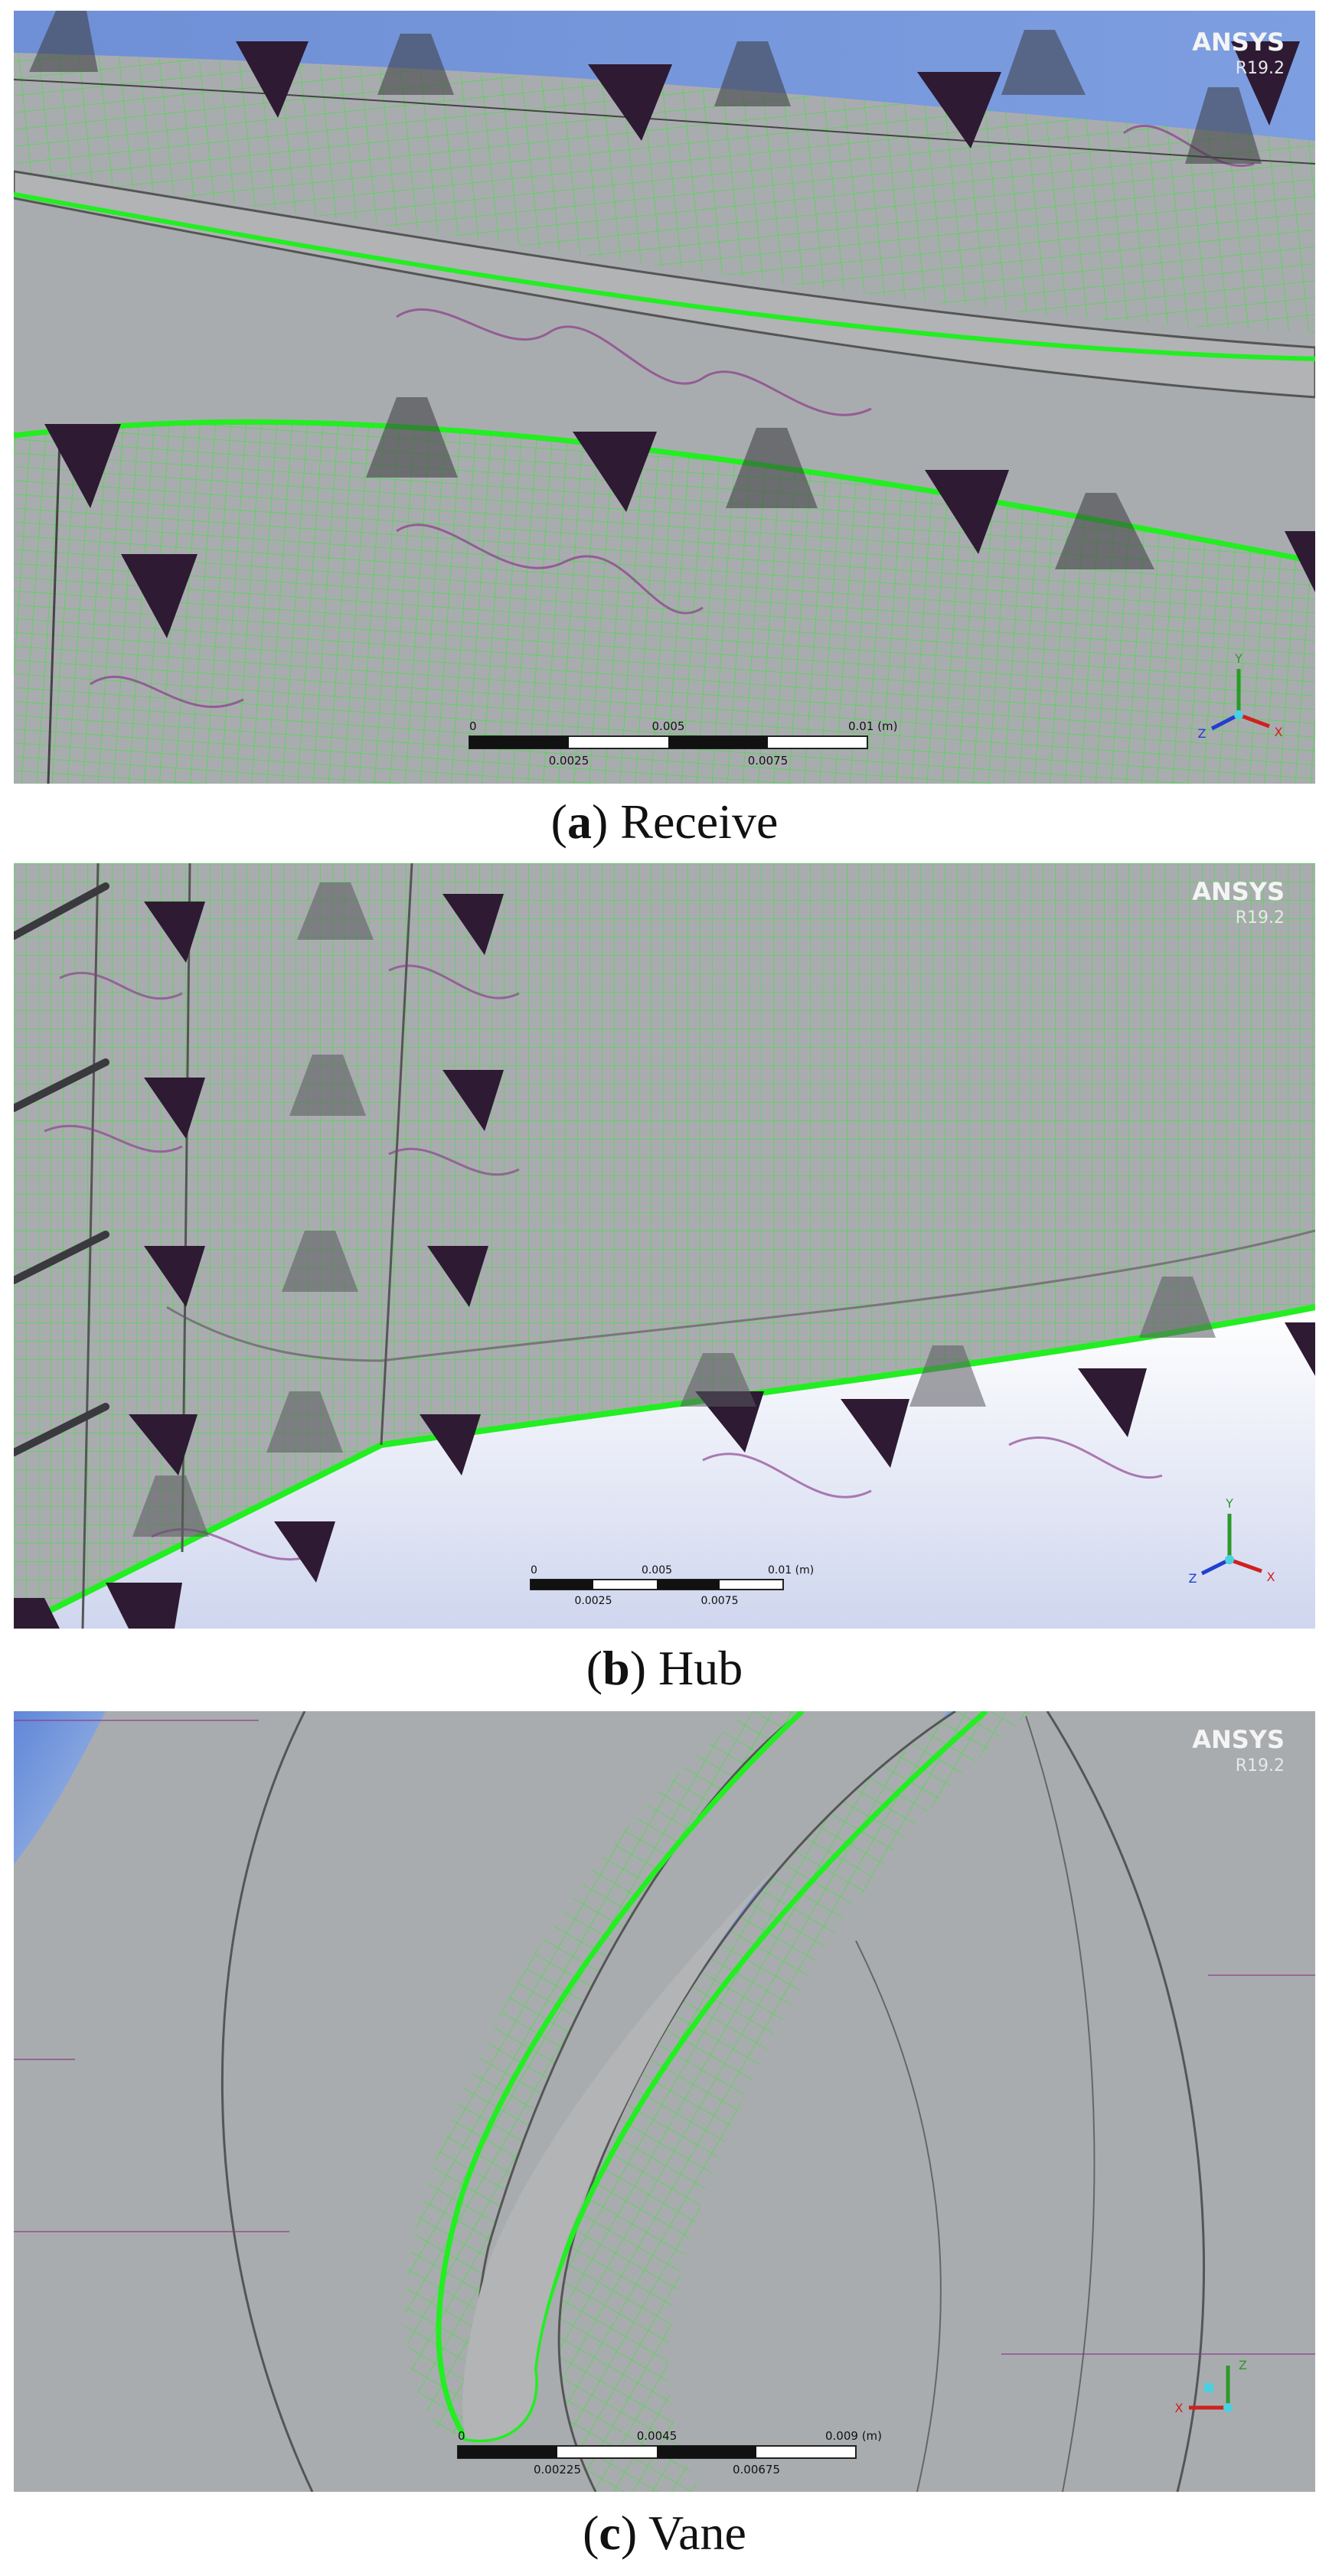 This screenshot has width=1329, height=2576. I want to click on caption-letter: c, so click(610, 2533).